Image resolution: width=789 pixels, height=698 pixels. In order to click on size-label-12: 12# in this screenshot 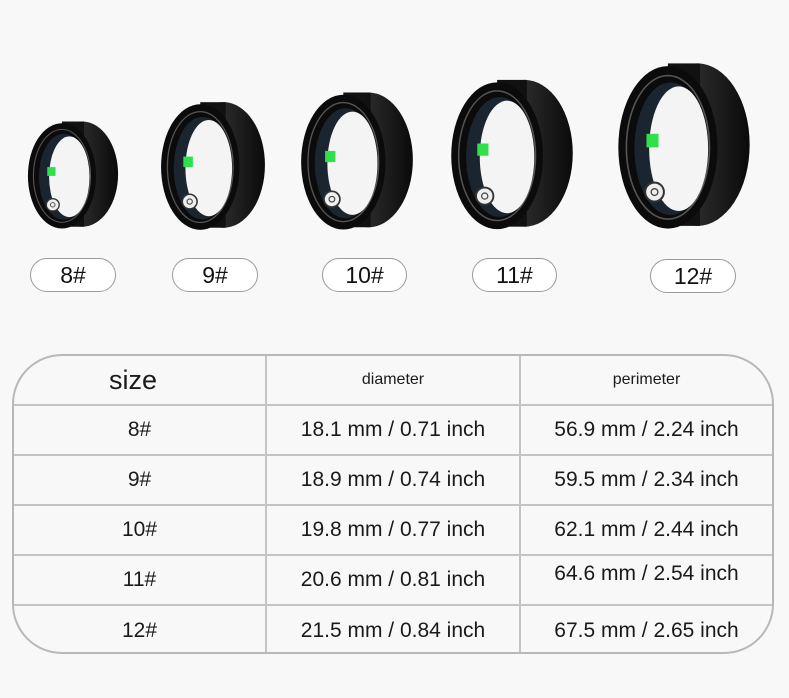, I will do `click(693, 276)`.